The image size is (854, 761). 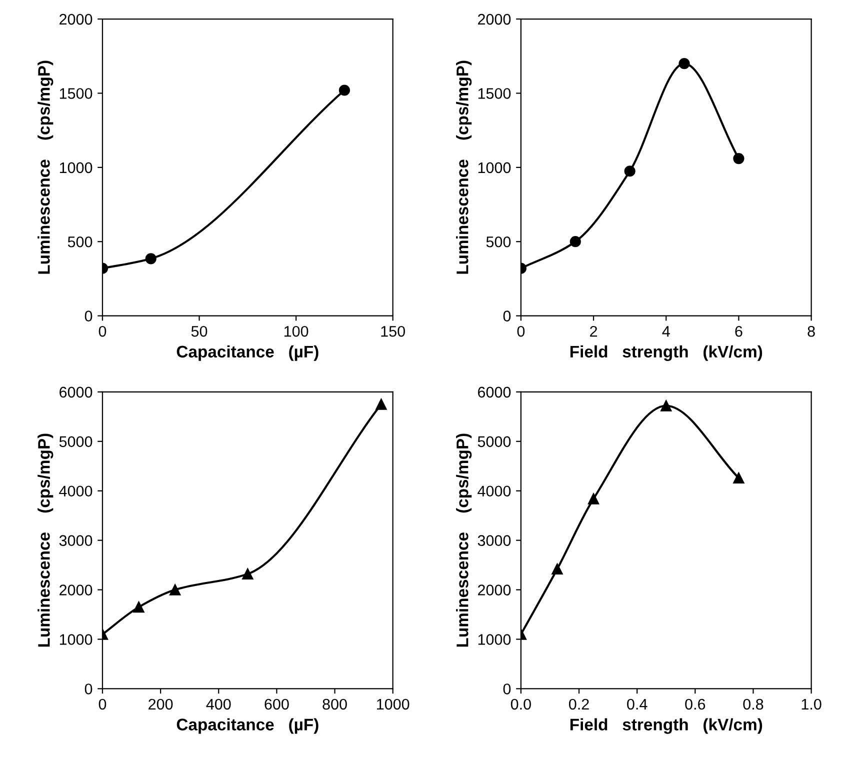 What do you see at coordinates (393, 331) in the screenshot?
I see `x-tick-label: 150` at bounding box center [393, 331].